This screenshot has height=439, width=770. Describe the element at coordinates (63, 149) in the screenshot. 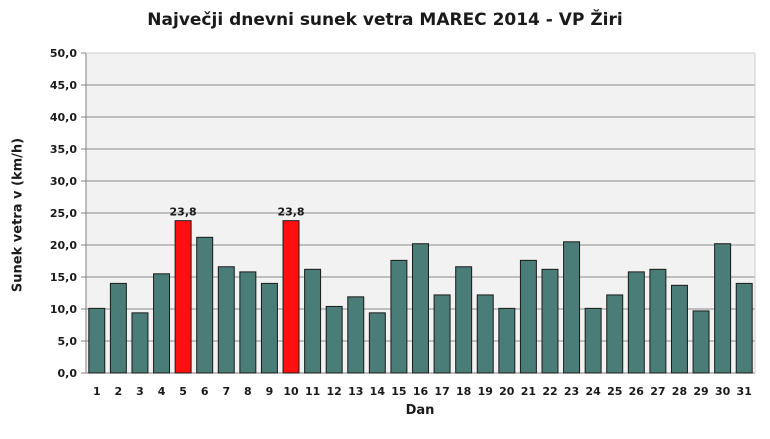

I see `y-tick-label: 35,0` at that location.